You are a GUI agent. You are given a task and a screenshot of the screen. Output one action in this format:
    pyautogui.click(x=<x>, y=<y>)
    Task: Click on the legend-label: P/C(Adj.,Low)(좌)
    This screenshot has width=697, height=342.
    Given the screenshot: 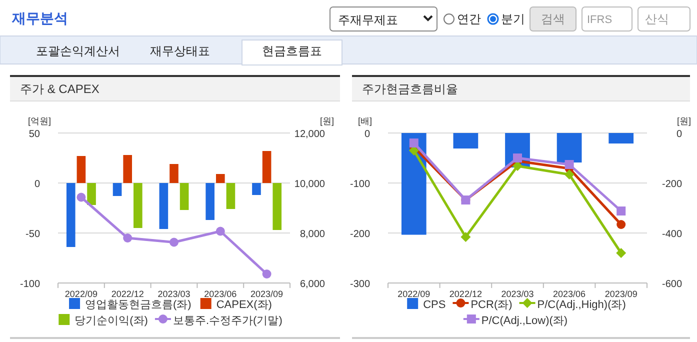 What is the action you would take?
    pyautogui.click(x=524, y=321)
    